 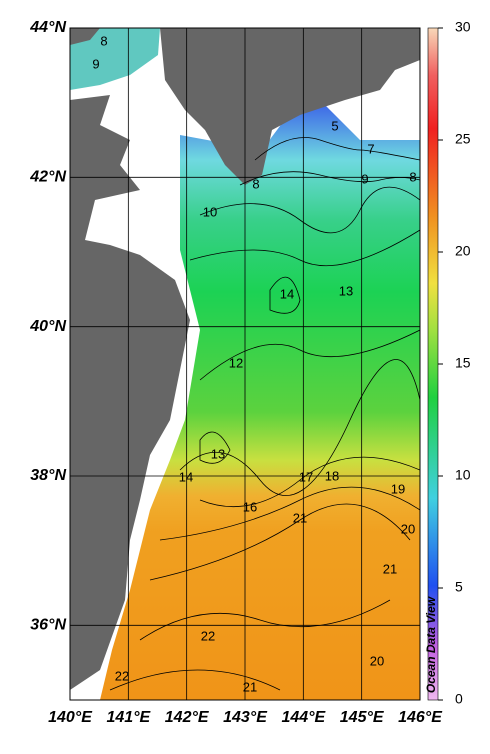 What do you see at coordinates (370, 148) in the screenshot?
I see `contour-label: 7` at bounding box center [370, 148].